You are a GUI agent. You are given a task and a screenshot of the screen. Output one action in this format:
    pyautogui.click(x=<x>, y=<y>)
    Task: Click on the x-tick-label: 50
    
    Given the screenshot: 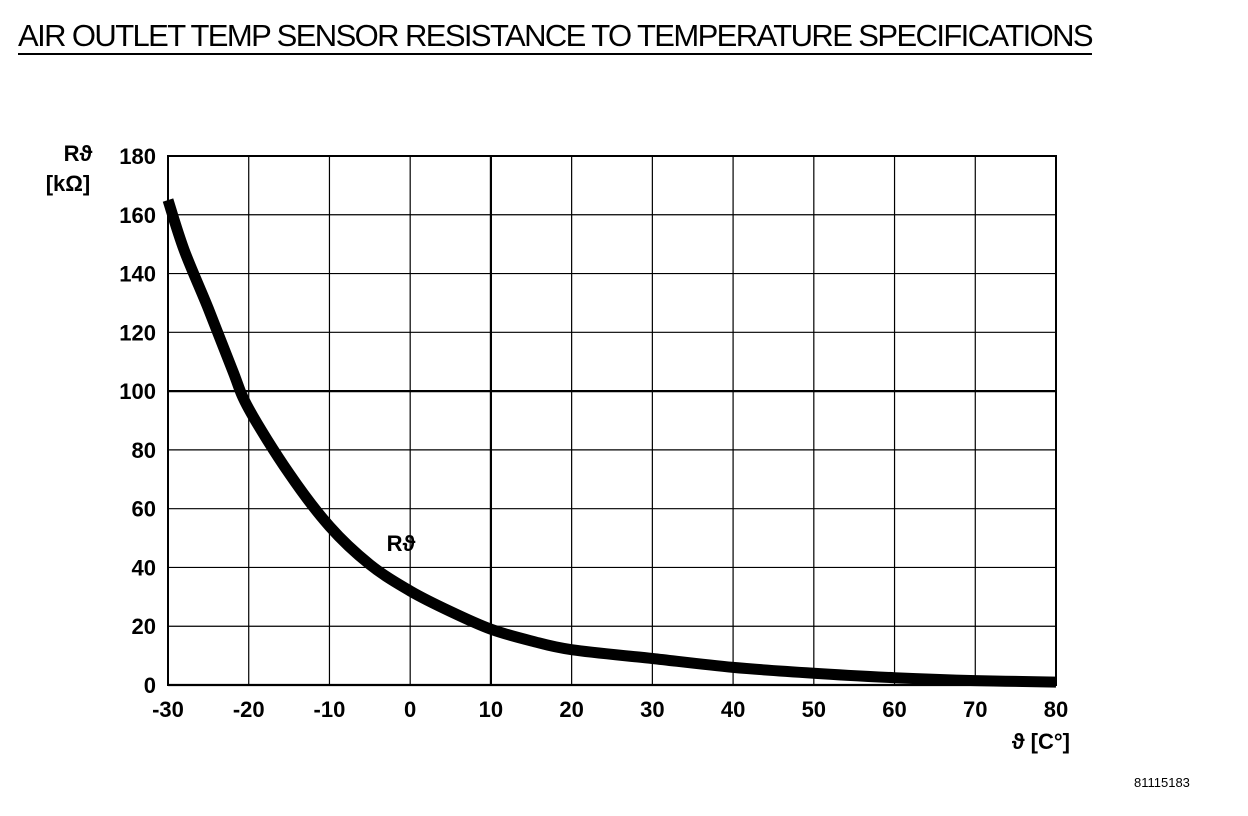 What is the action you would take?
    pyautogui.click(x=814, y=709)
    